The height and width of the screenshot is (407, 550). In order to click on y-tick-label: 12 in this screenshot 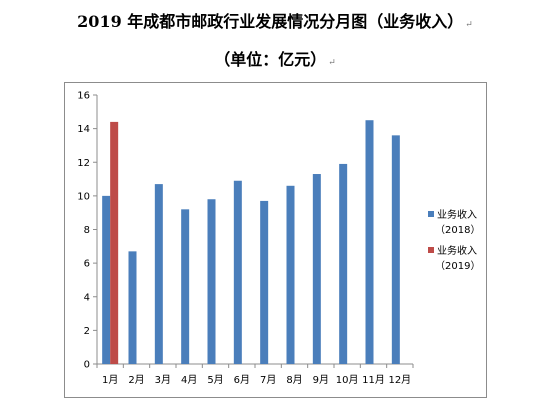, I will do `click(83, 163)`.